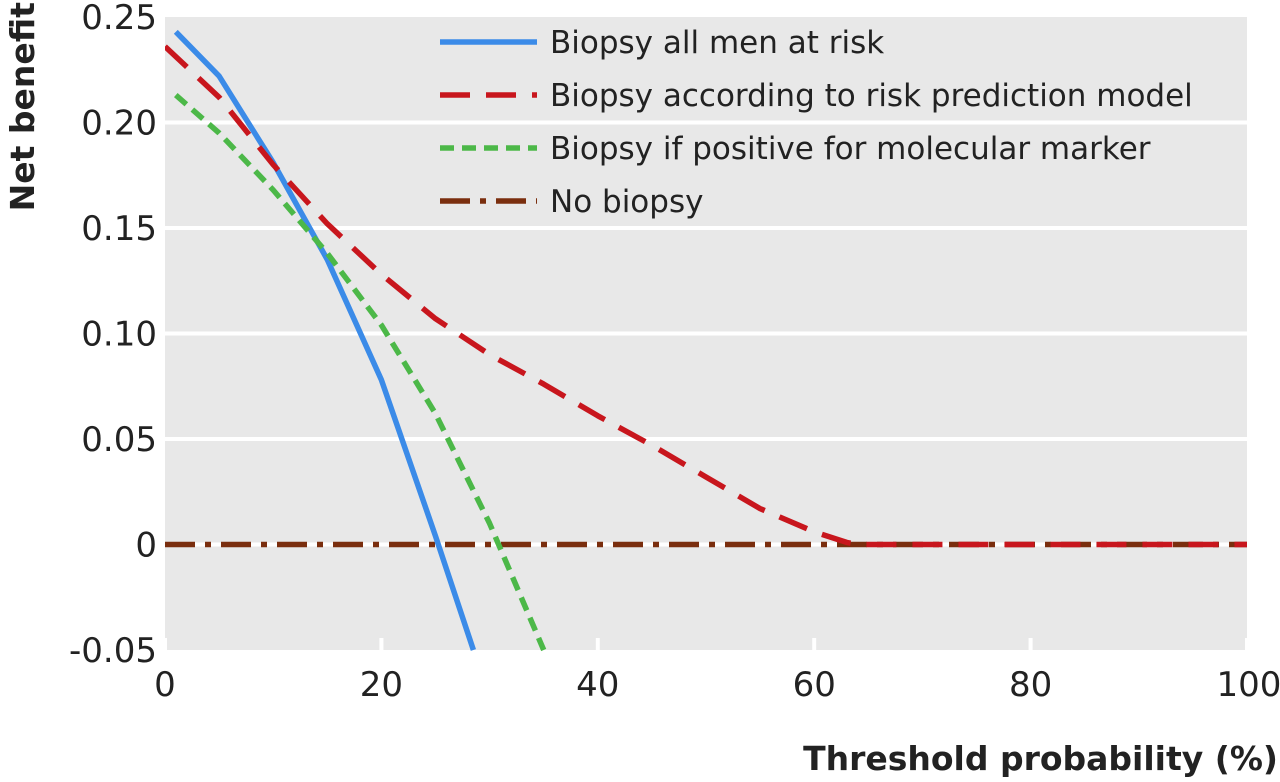 This screenshot has height=782, width=1280. I want to click on x-tick-label: 40, so click(597, 685).